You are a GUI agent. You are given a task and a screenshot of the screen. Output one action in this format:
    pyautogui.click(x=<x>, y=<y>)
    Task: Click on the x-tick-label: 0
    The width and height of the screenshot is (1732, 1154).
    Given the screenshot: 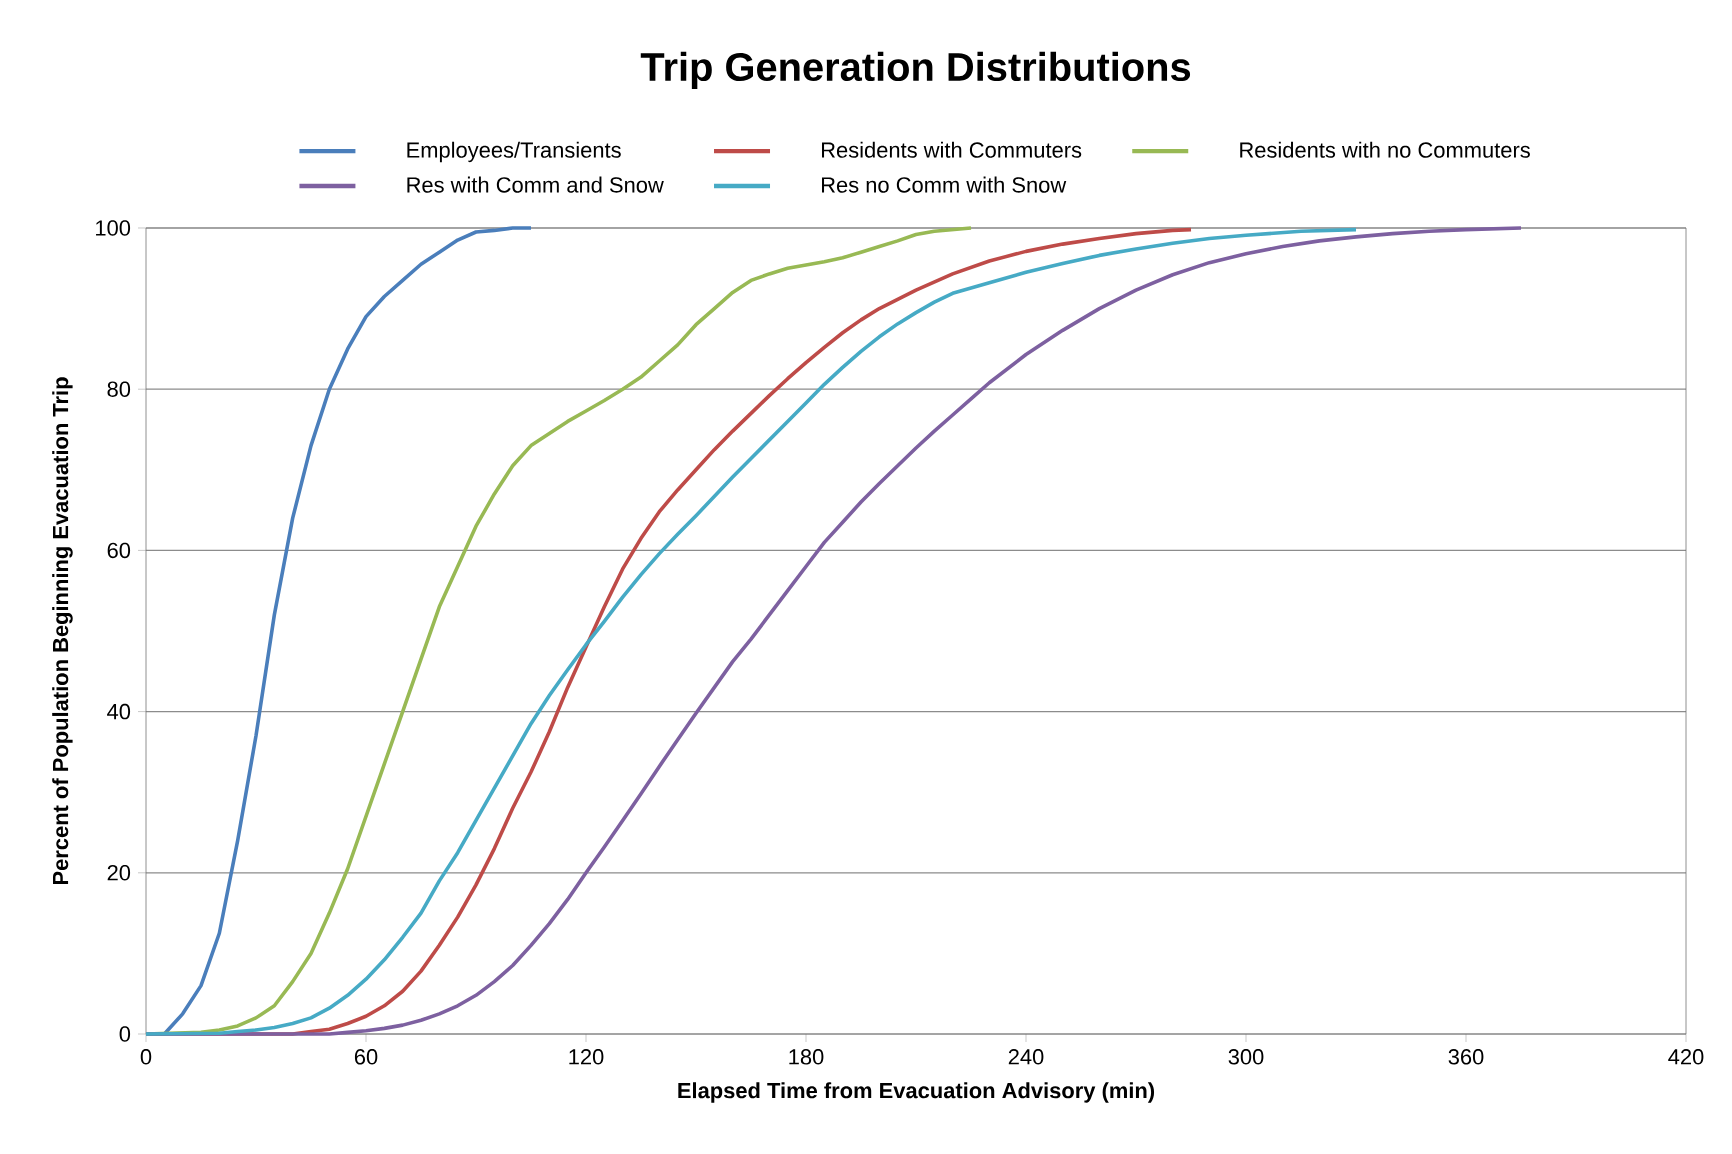 What is the action you would take?
    pyautogui.click(x=146, y=1057)
    